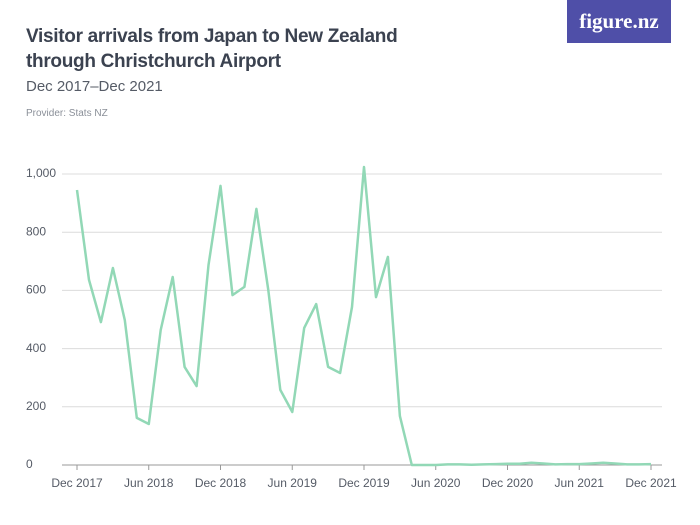  I want to click on x-tick-label: Jun 2021, so click(580, 483).